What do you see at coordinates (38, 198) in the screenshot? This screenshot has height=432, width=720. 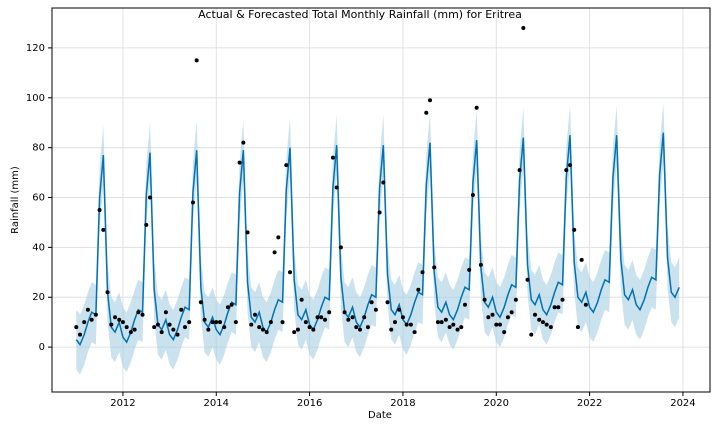 I see `y-tick-label: 60` at bounding box center [38, 198].